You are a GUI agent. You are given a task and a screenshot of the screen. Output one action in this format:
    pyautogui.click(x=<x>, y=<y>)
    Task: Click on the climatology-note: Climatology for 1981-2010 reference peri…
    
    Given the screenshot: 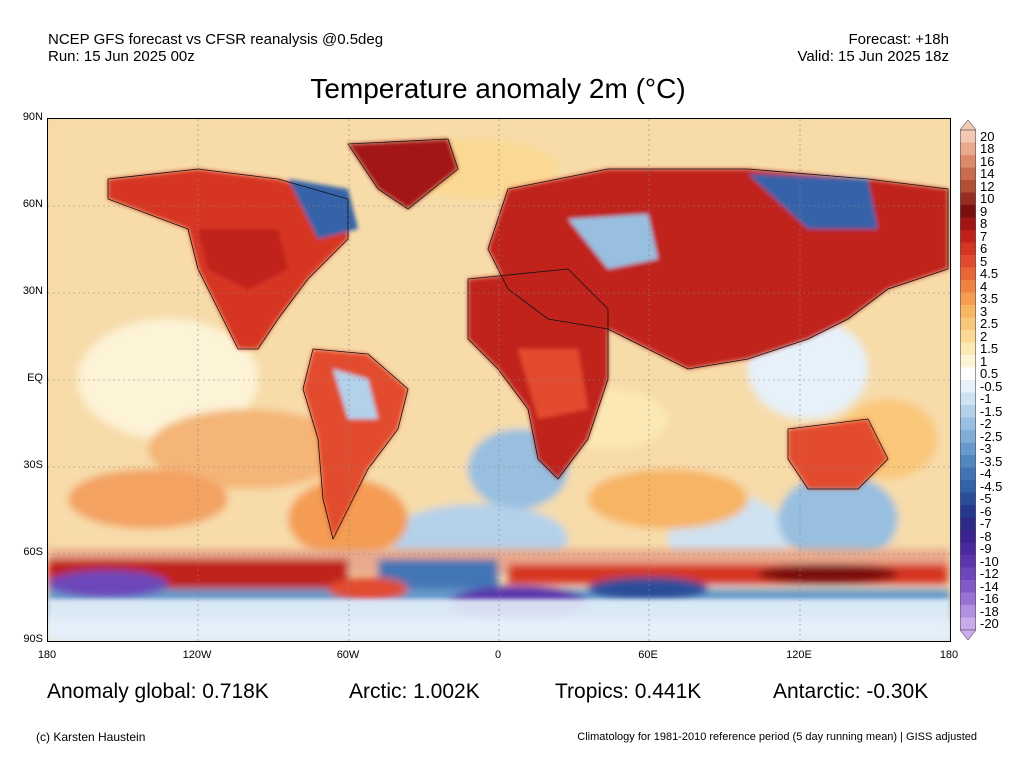 What is the action you would take?
    pyautogui.click(x=777, y=737)
    